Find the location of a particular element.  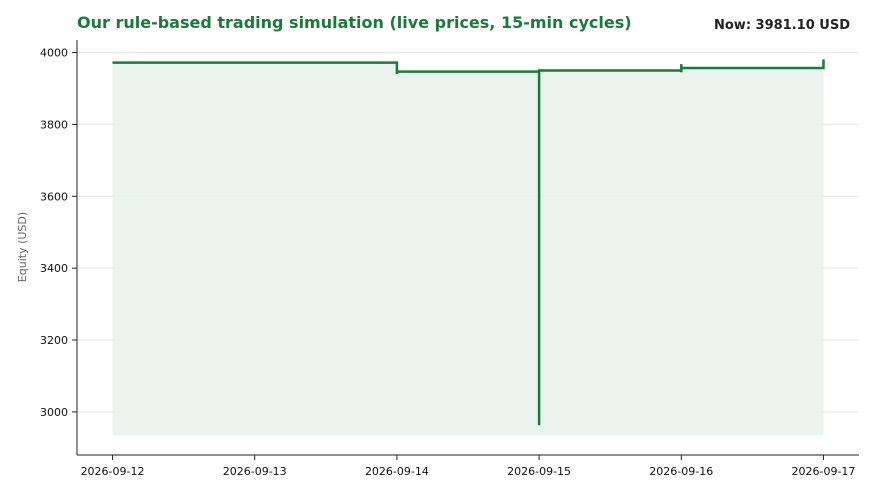

current-equity-label: Now: 3981.10 USD is located at coordinates (782, 25).